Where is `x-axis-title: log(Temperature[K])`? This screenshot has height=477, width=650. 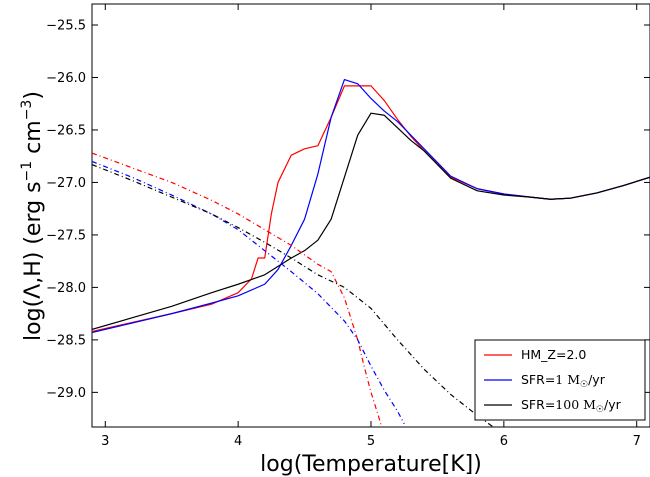
x-axis-title: log(Temperature[K]) is located at coordinates (371, 464).